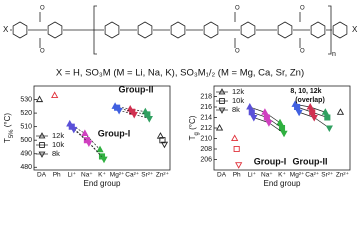 The image size is (361, 240). I want to click on y-tick-label: 530, so click(26, 99).